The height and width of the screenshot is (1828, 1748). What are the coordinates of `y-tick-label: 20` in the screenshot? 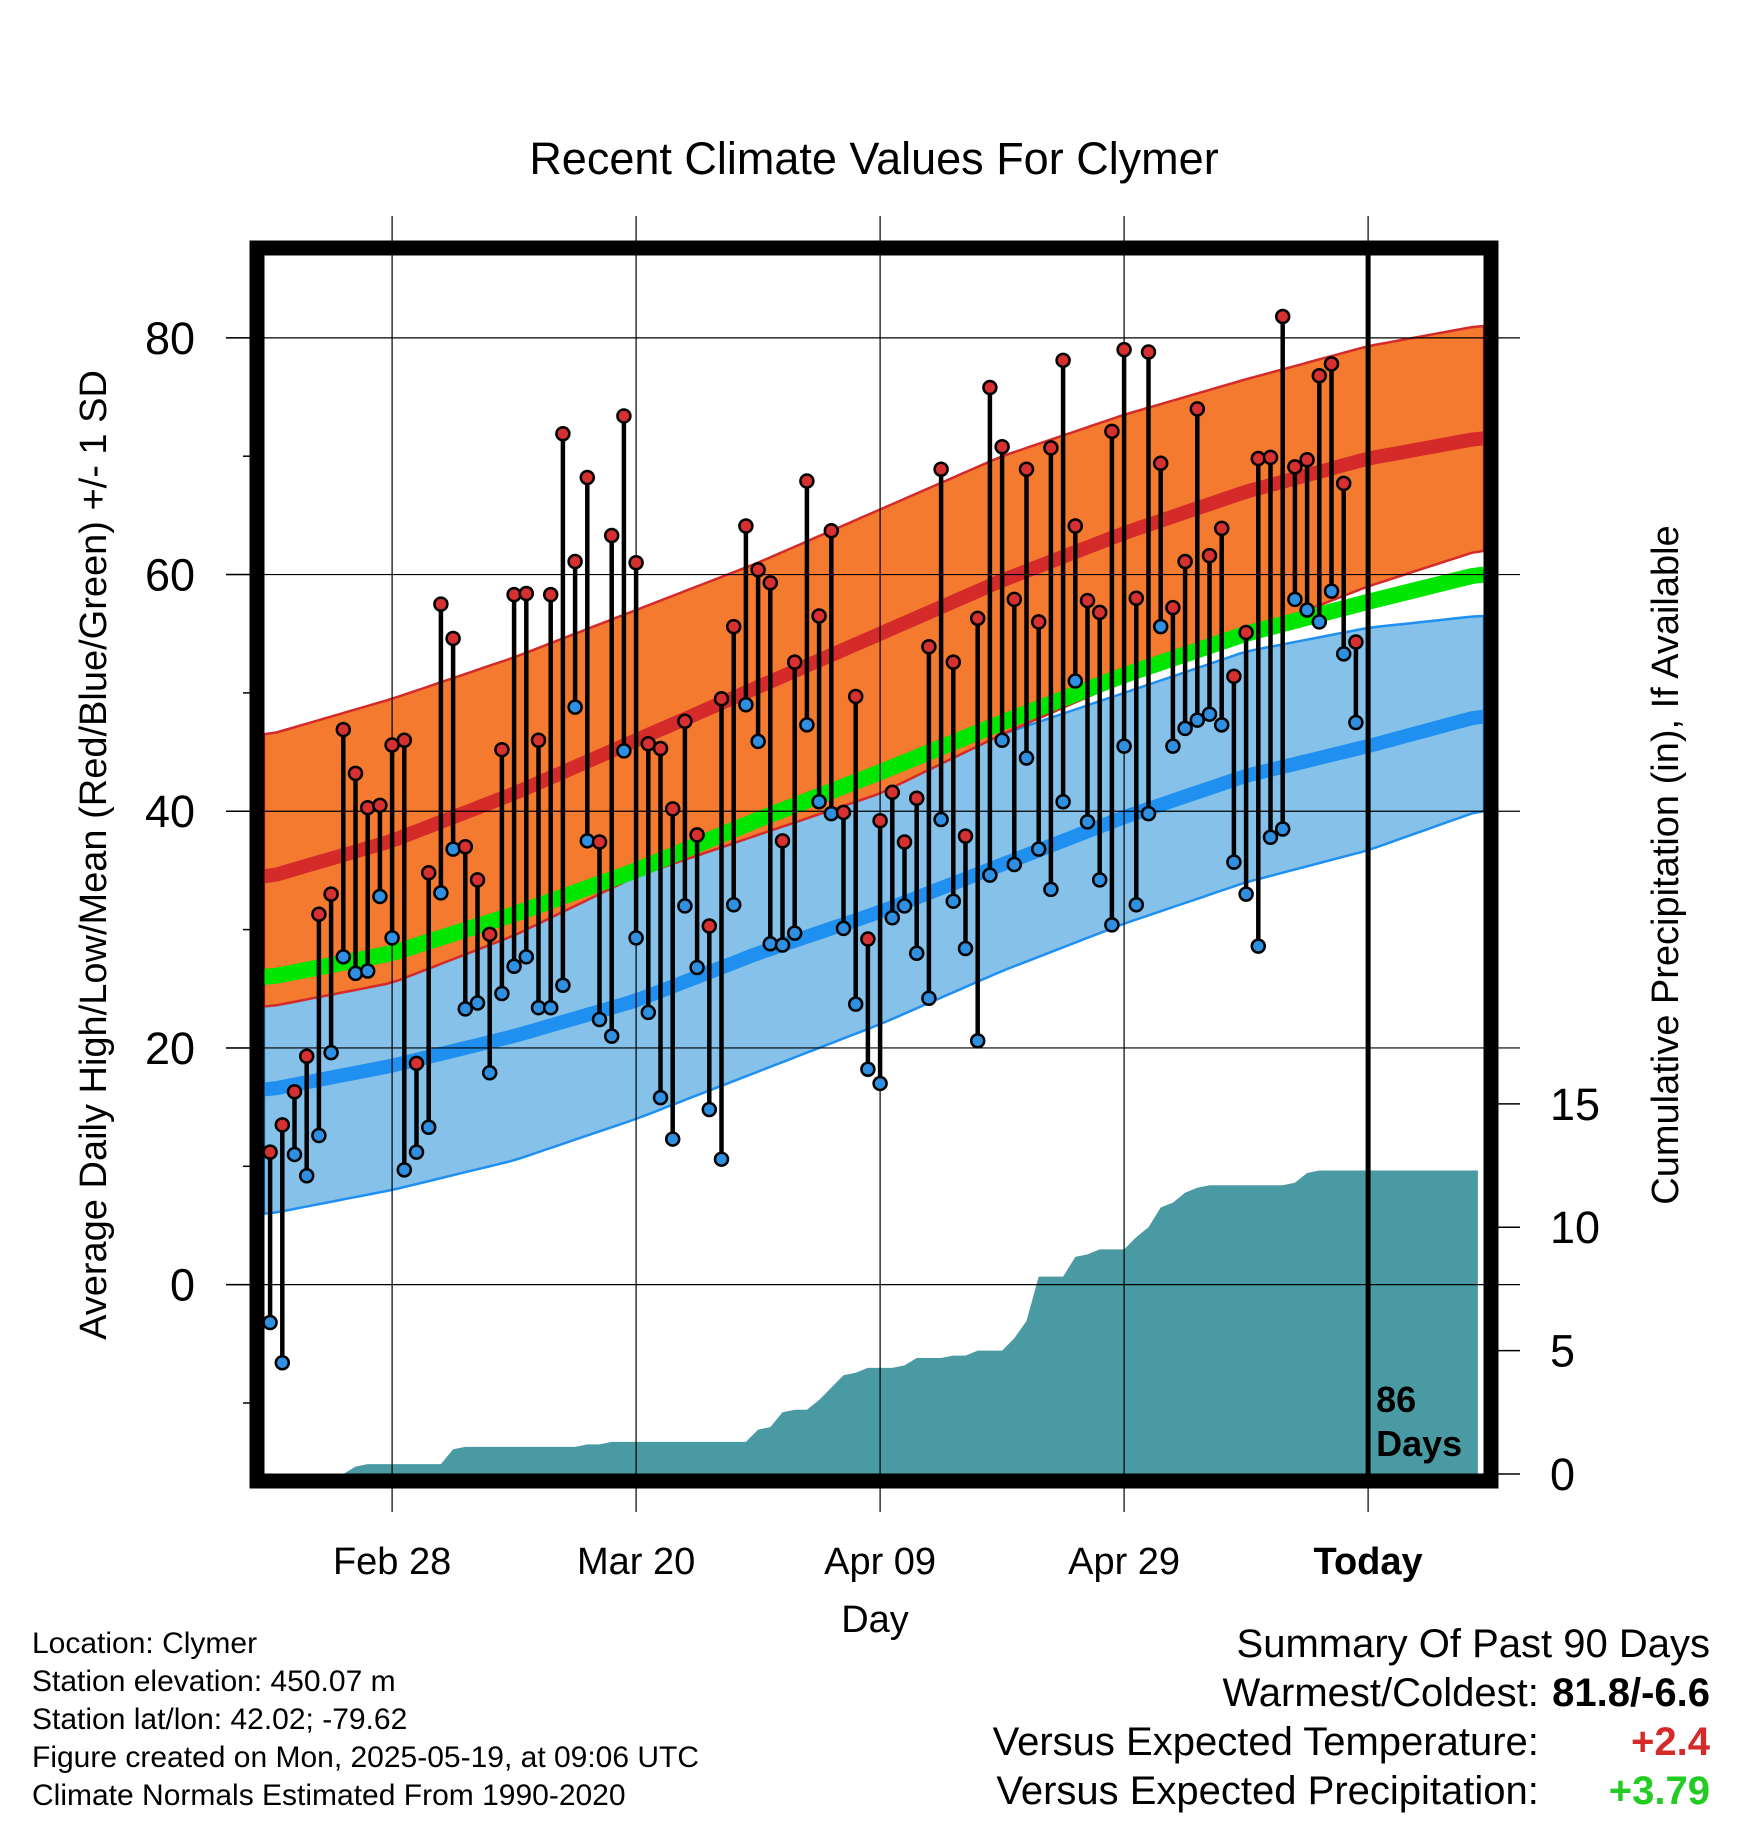 It's located at (170, 1048).